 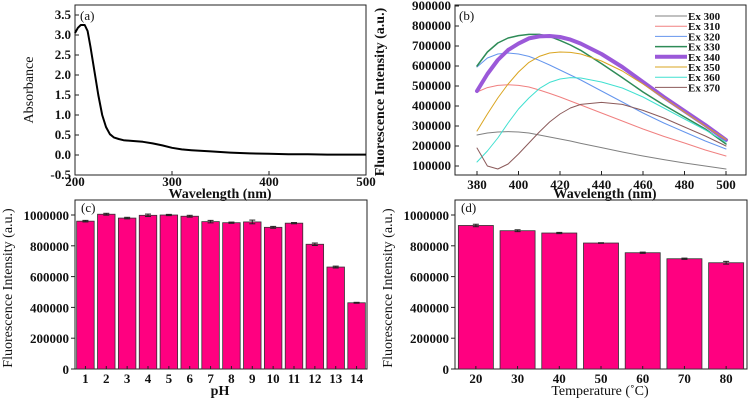 What do you see at coordinates (294, 378) in the screenshot?
I see `x-tick-label: 11` at bounding box center [294, 378].